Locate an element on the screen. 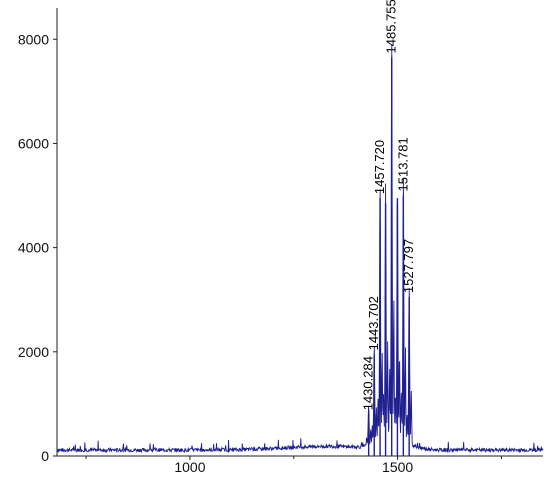  peak-label: 1430.284 is located at coordinates (368, 383).